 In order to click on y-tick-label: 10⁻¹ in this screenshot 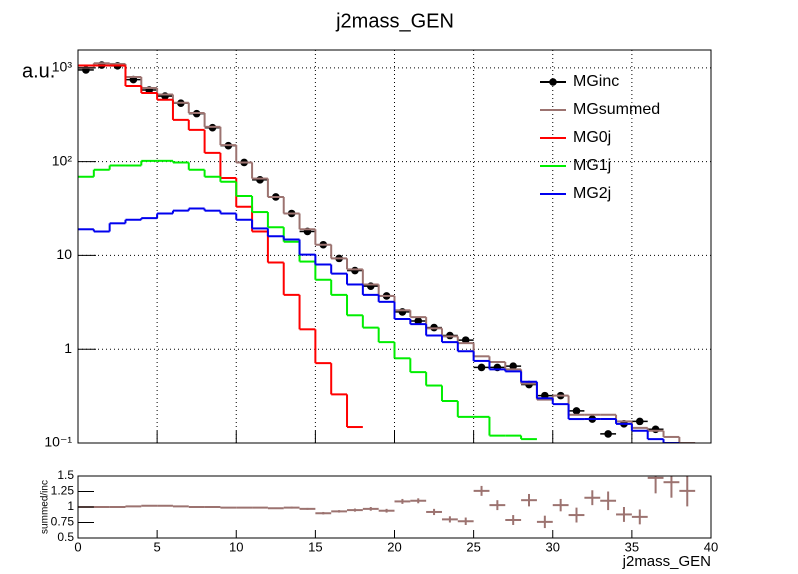, I will do `click(58, 442)`.